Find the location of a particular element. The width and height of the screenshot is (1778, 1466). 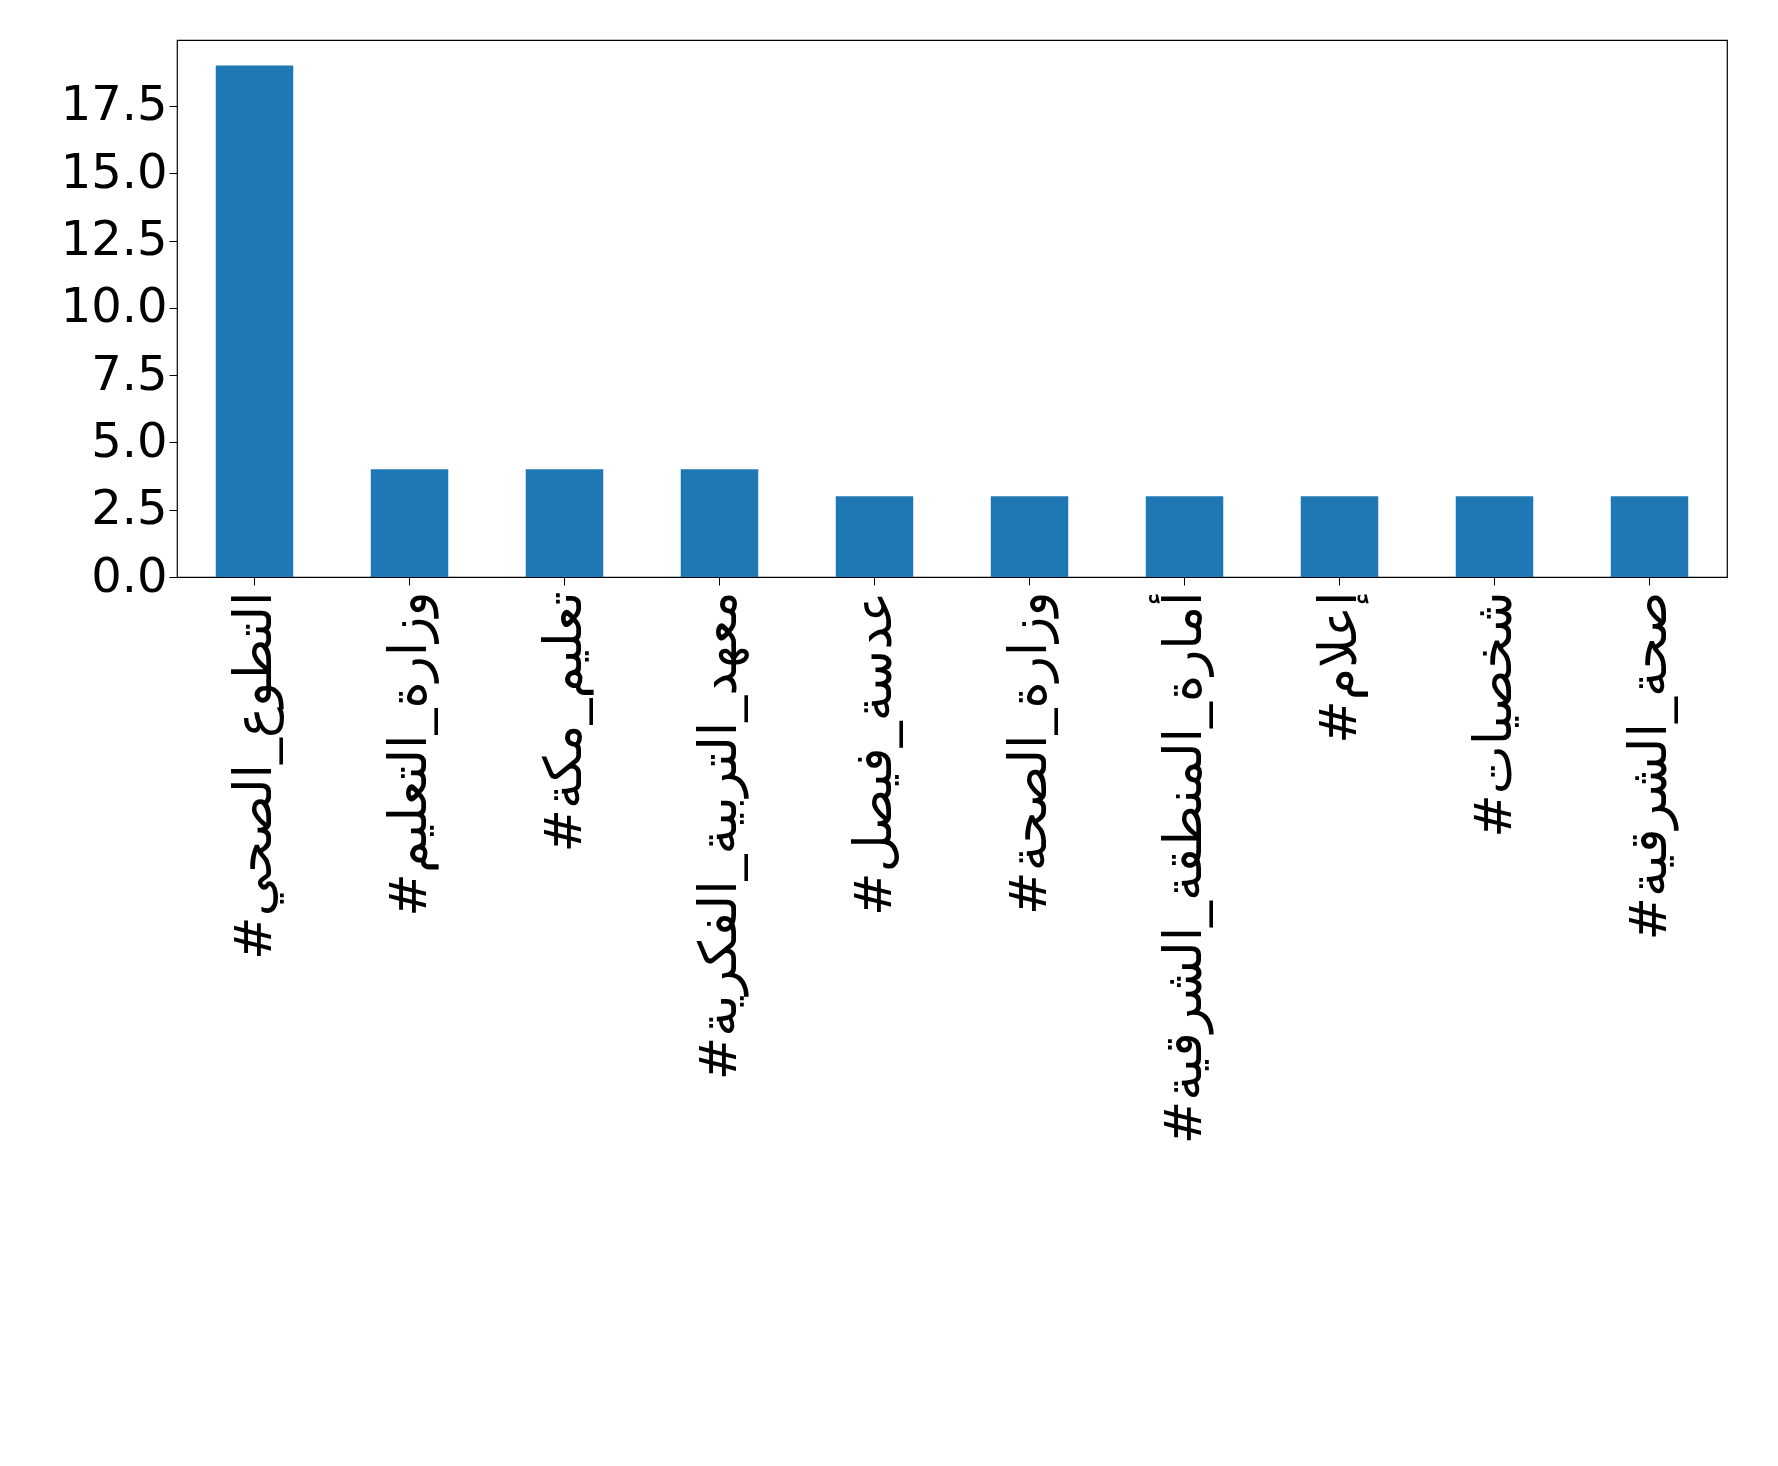

y-tick-label: 0.0 is located at coordinates (129, 574).